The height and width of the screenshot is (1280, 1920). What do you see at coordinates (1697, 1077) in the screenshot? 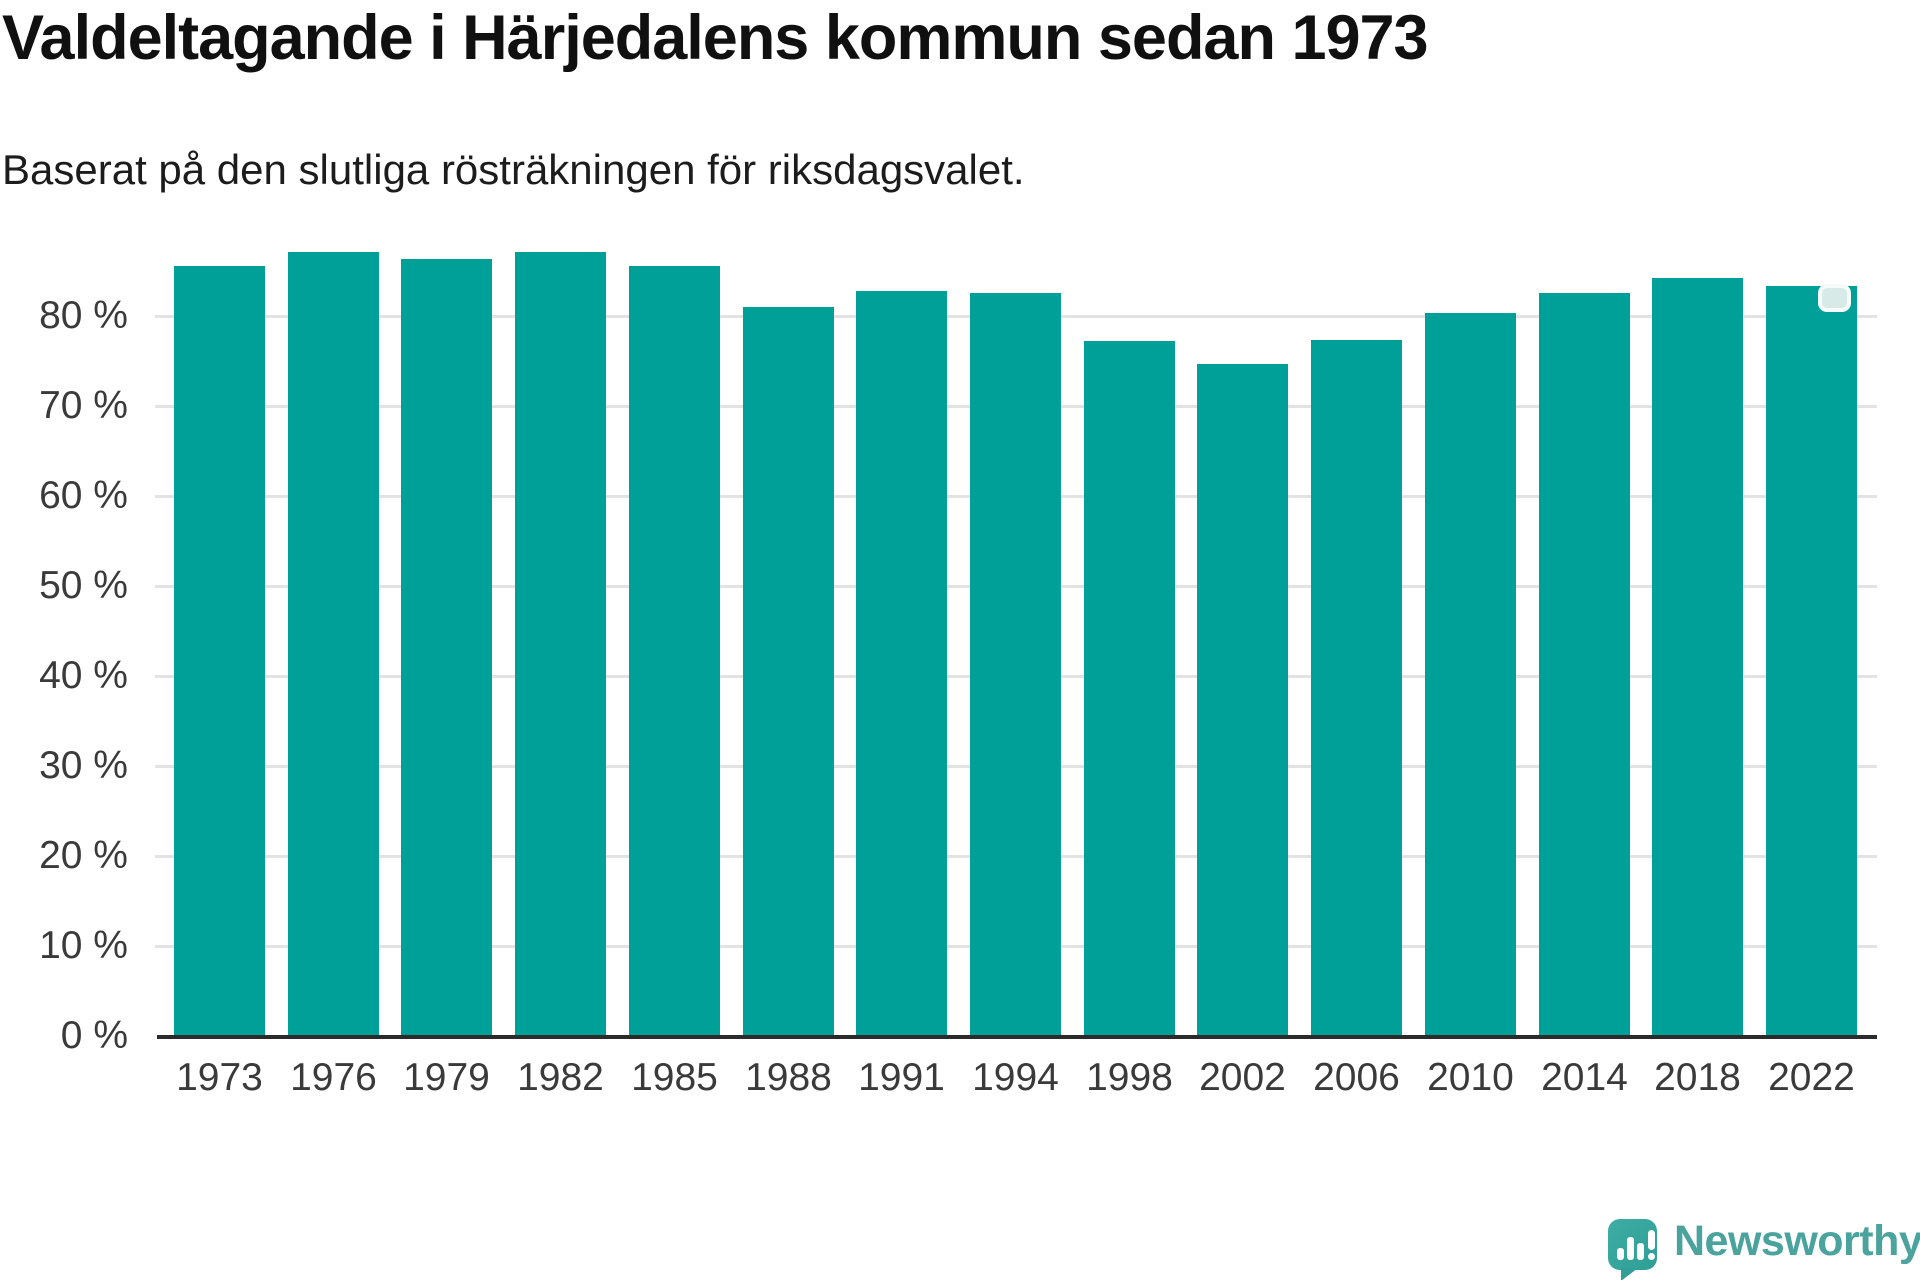
I see `x-tick-label: 2018` at bounding box center [1697, 1077].